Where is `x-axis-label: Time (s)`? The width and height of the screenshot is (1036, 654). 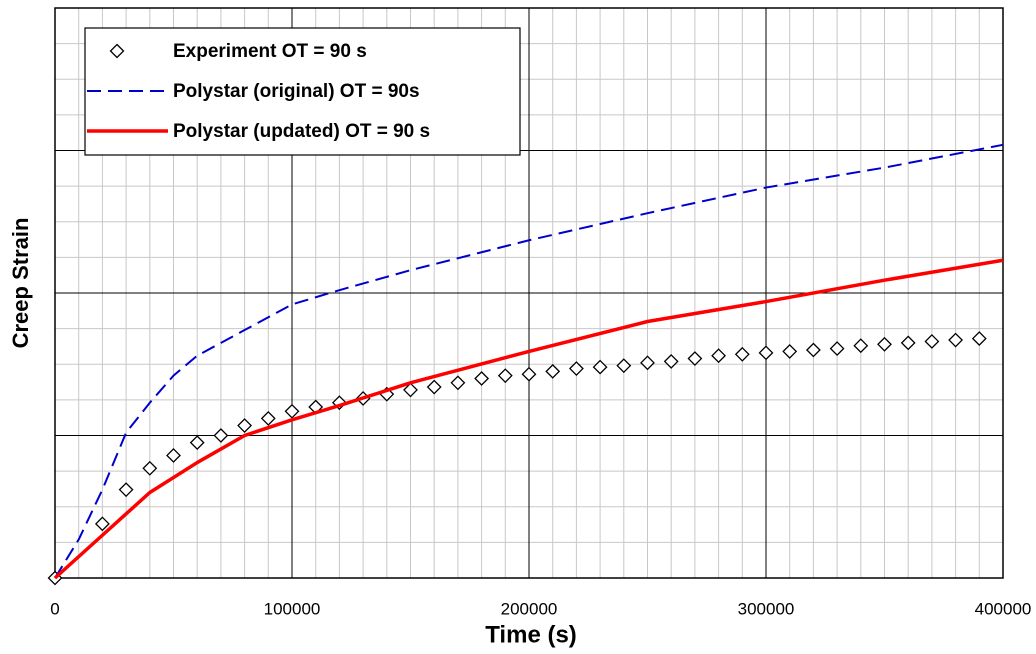 x-axis-label: Time (s) is located at coordinates (531, 634).